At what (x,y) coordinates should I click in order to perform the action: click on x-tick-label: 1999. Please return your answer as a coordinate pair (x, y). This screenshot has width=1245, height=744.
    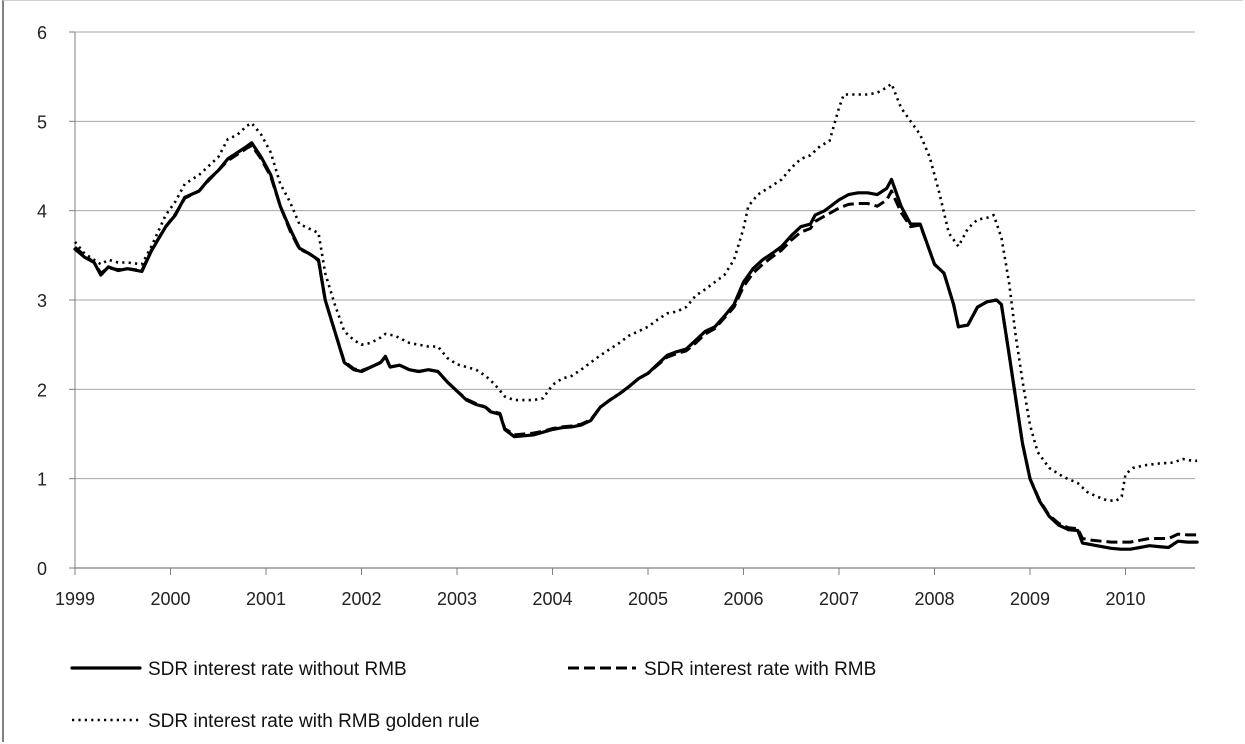
    Looking at the image, I should click on (75, 599).